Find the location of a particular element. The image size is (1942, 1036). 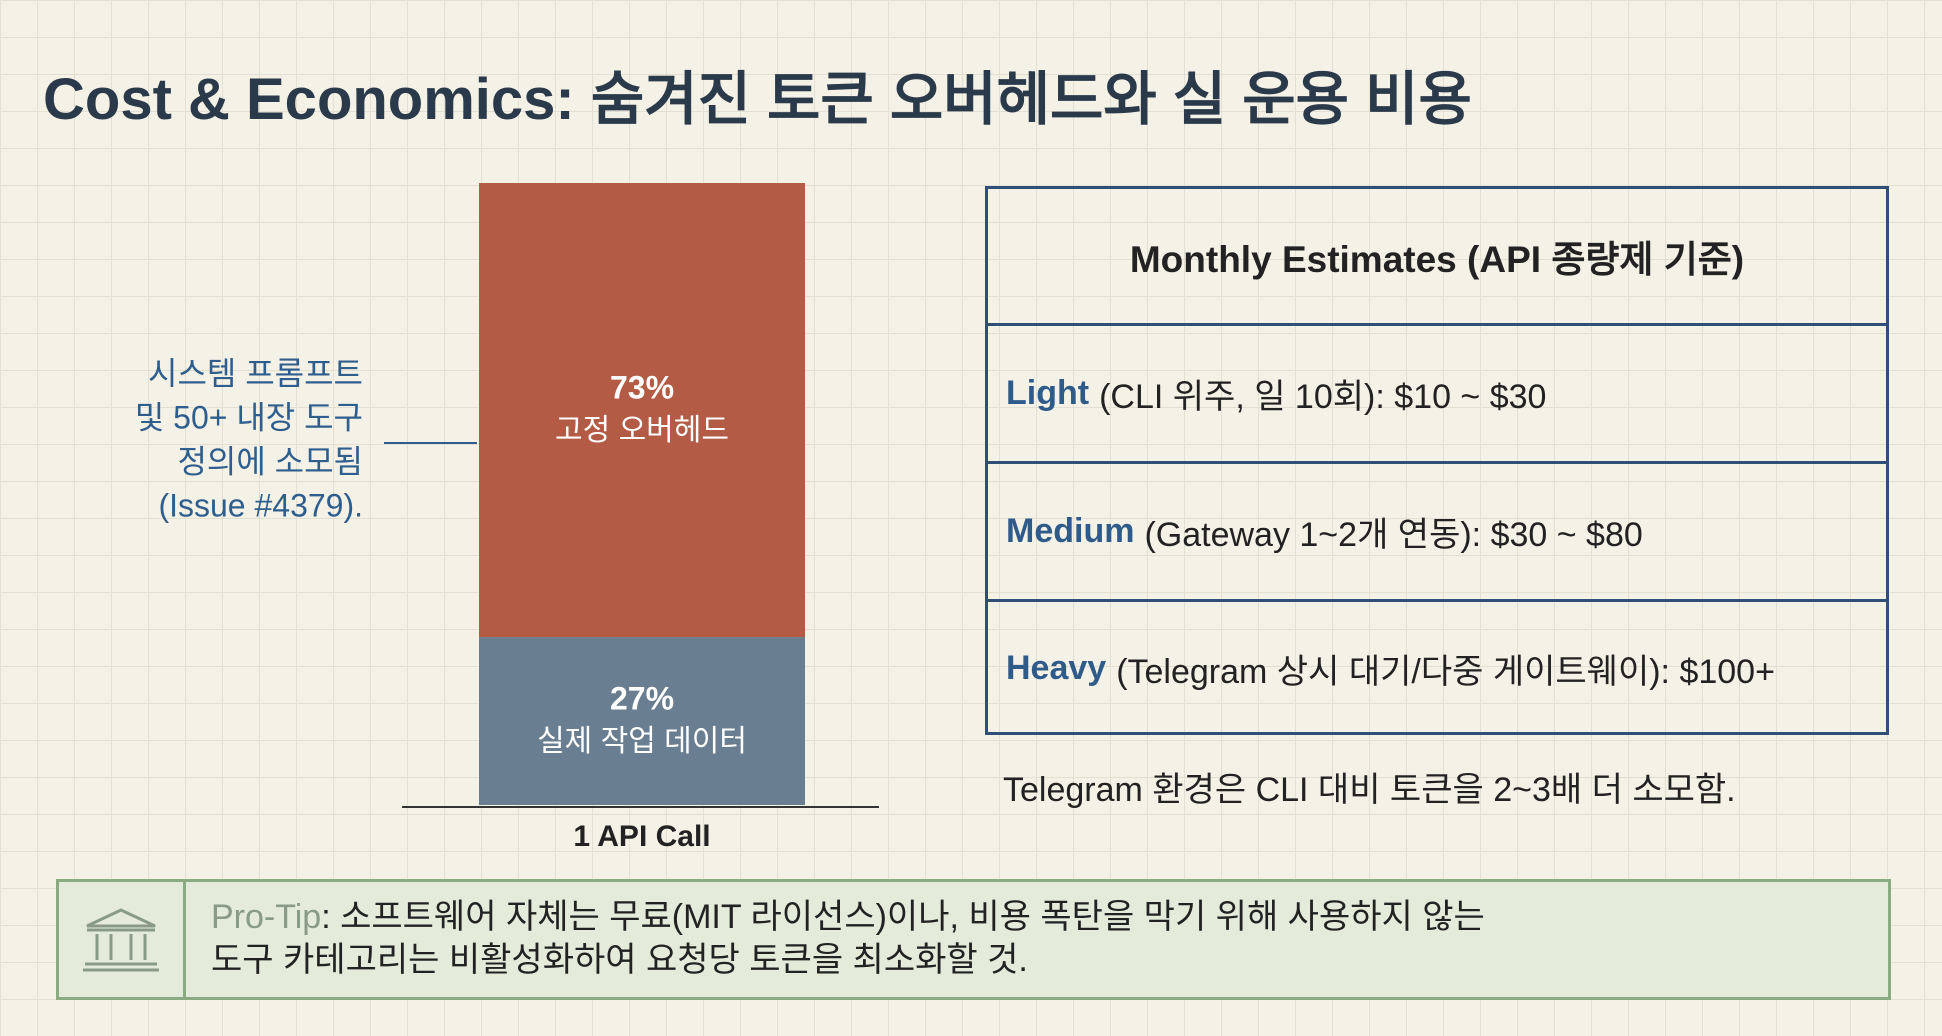

tier: Heavy is located at coordinates (1056, 668).